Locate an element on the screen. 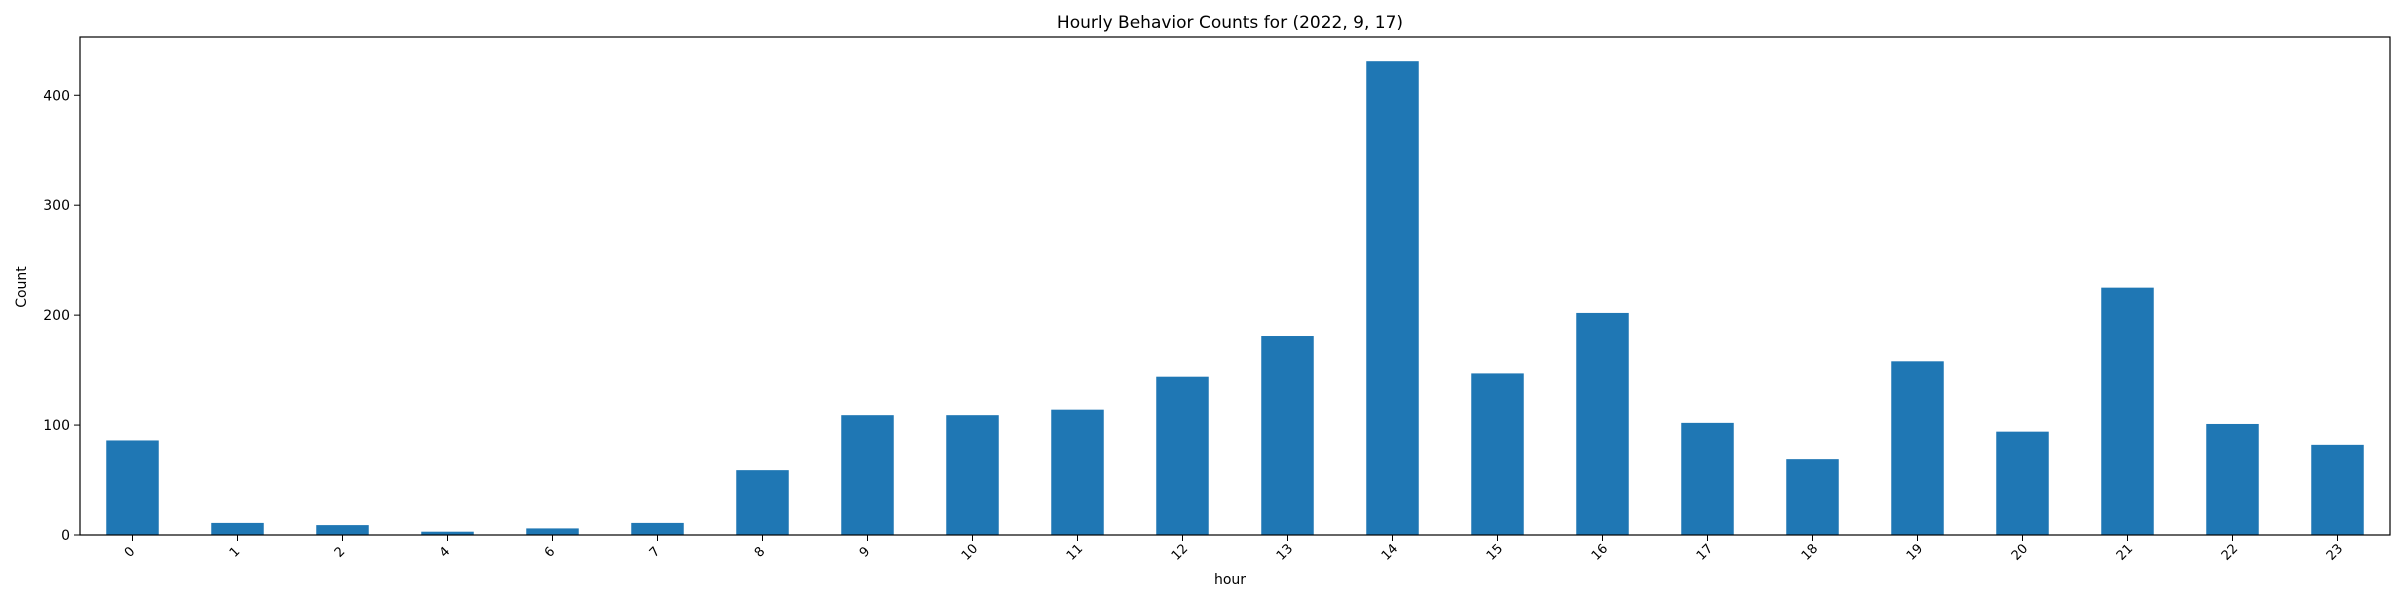  x-tick-label: 10 is located at coordinates (970, 552).